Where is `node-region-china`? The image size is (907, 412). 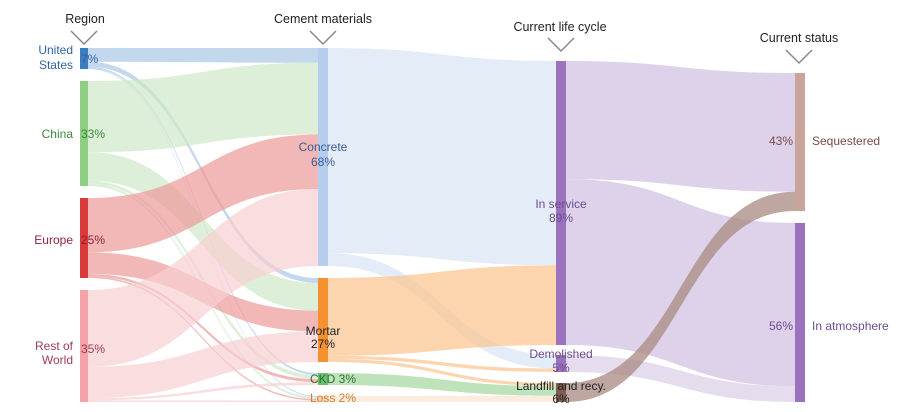 node-region-china is located at coordinates (84, 133).